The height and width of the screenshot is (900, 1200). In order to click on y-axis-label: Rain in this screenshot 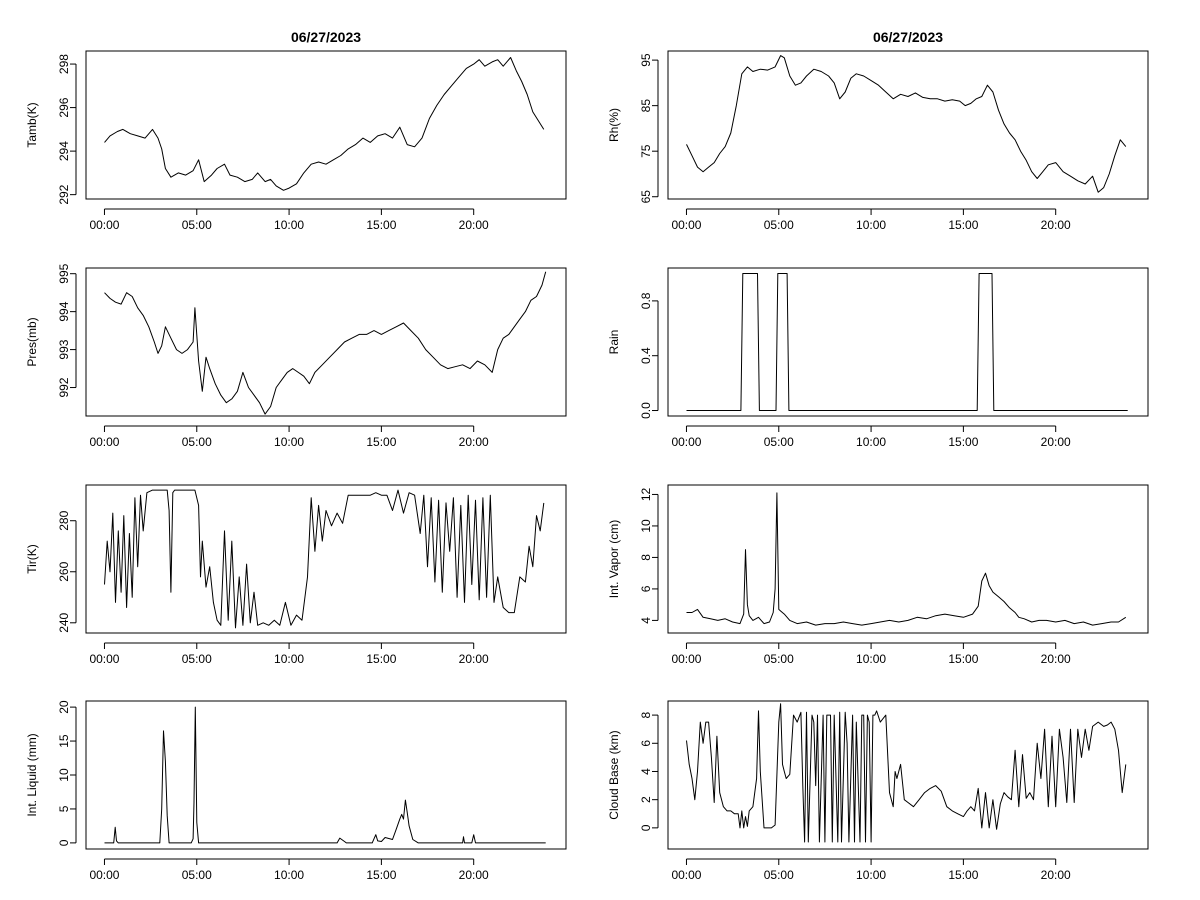, I will do `click(614, 342)`.